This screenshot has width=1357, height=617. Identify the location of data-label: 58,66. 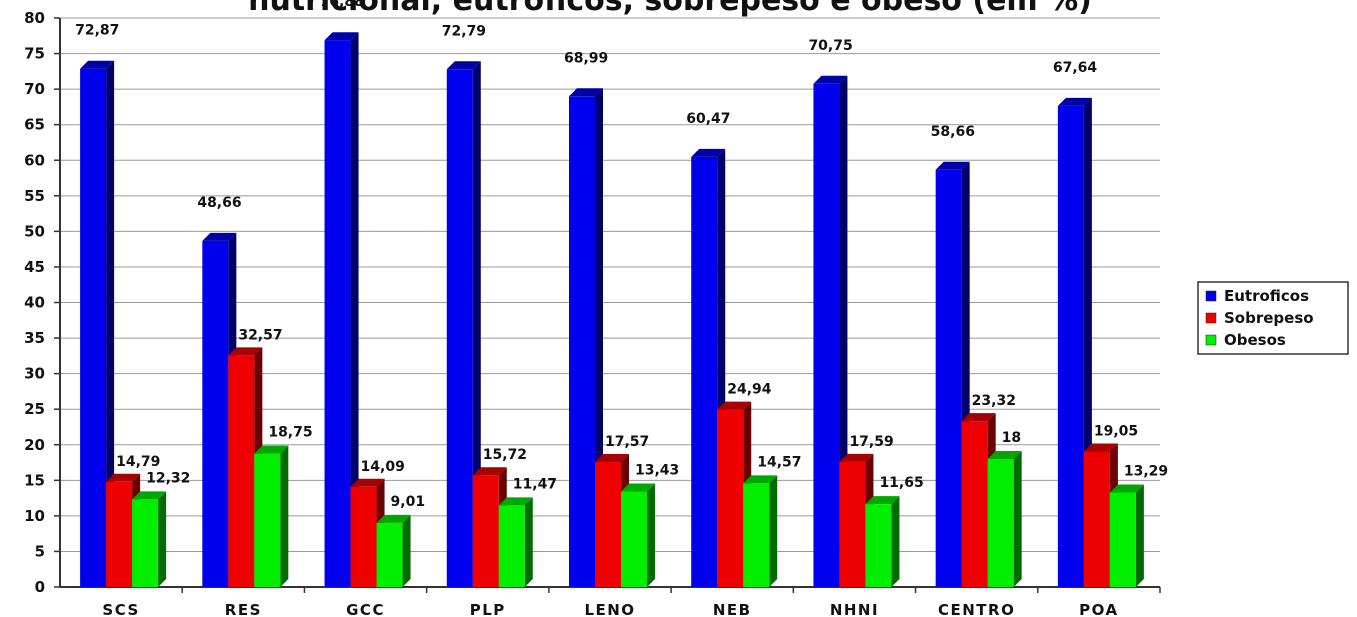
(953, 132).